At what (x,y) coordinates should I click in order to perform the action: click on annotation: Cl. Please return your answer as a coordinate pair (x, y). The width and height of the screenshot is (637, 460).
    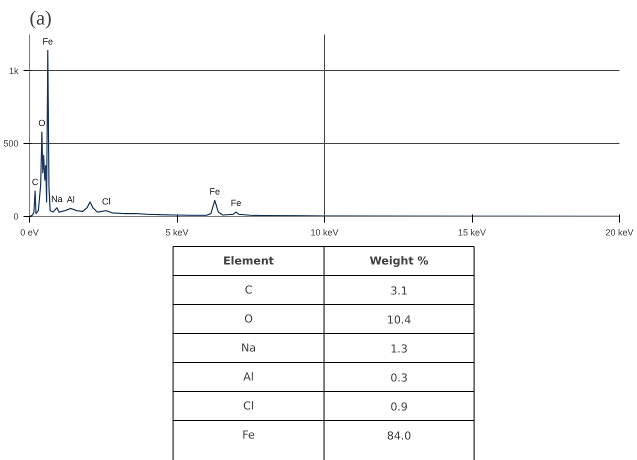
    Looking at the image, I should click on (106, 201).